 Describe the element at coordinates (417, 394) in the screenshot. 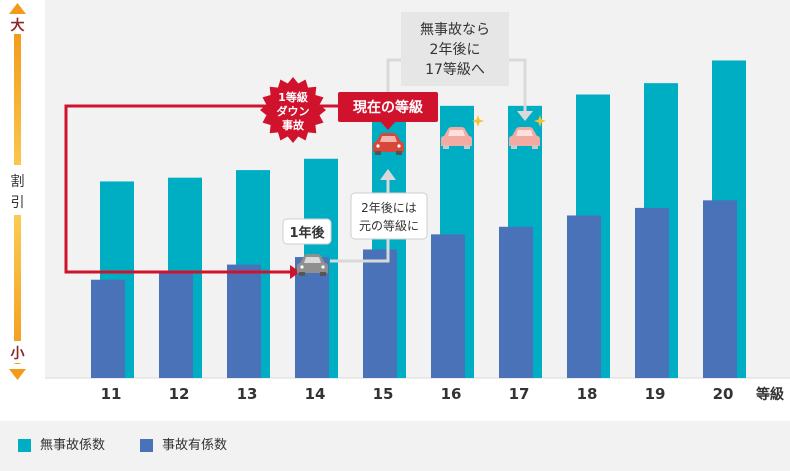

I see `x-tick-labels: 11 12 13 14 15 16 17 18 19 20` at that location.